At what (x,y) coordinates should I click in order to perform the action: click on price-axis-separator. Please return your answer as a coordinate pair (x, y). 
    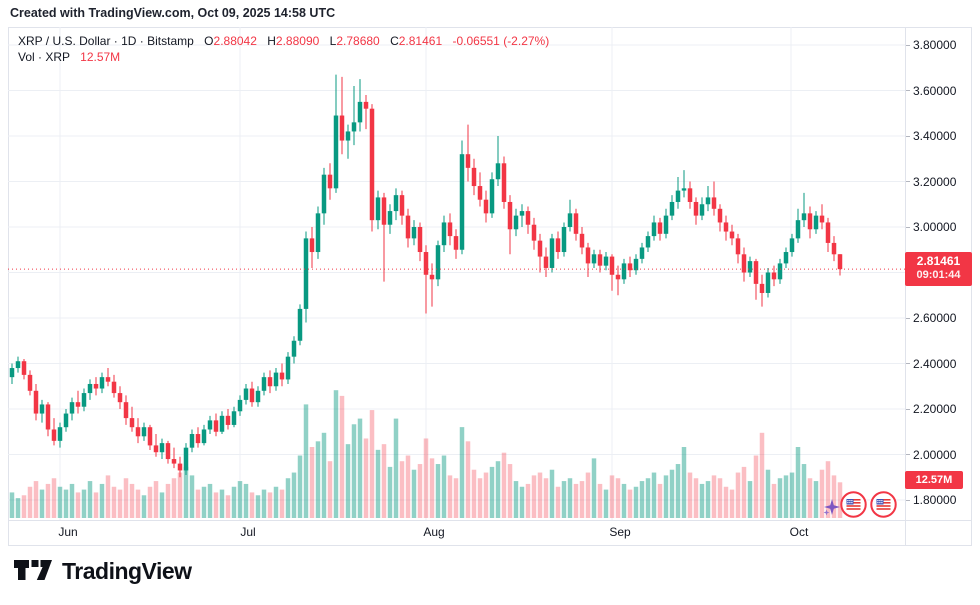
    Looking at the image, I should click on (905, 286).